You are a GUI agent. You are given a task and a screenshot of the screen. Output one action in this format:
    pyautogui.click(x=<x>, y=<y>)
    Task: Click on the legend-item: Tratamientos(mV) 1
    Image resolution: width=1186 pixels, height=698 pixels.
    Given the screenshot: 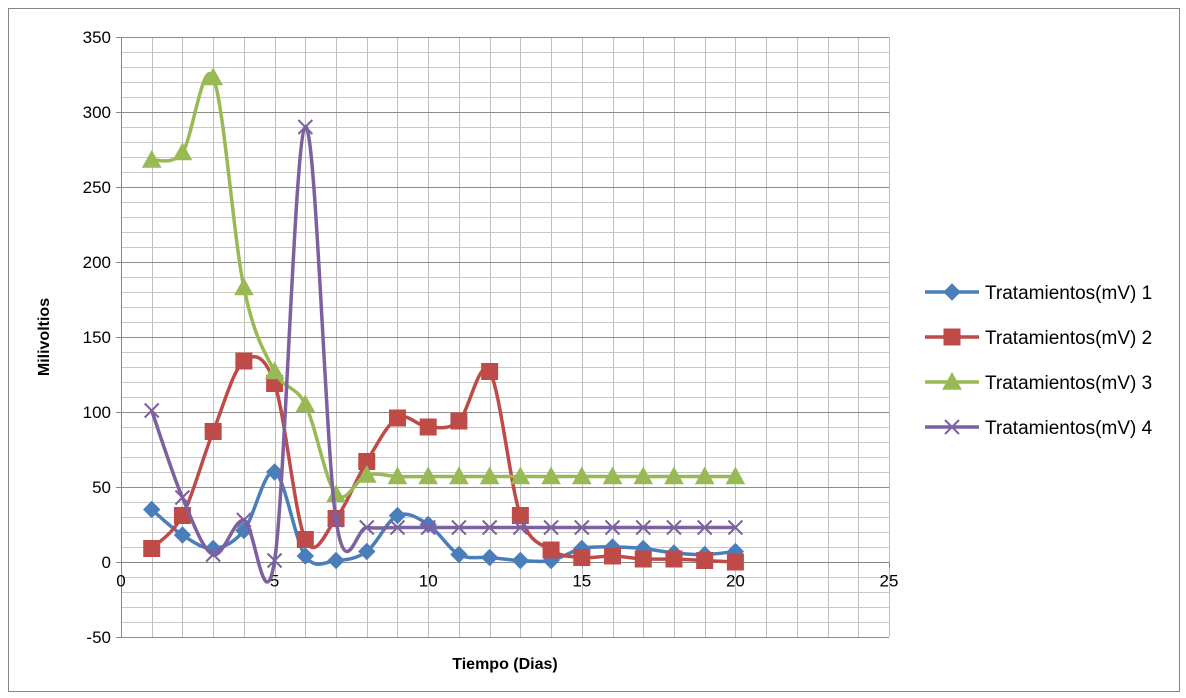 What is the action you would take?
    pyautogui.click(x=1038, y=293)
    